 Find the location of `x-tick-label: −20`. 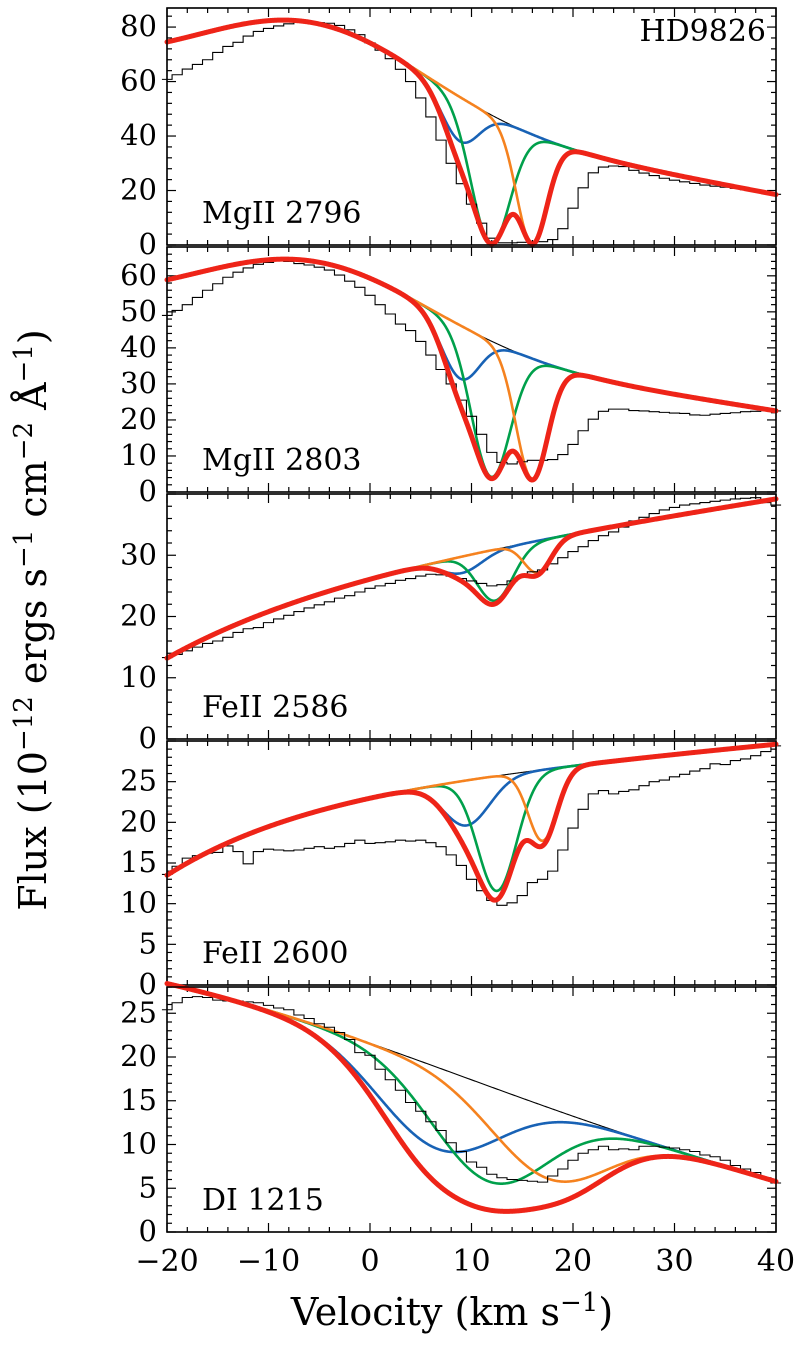

x-tick-label: −20 is located at coordinates (166, 1261).